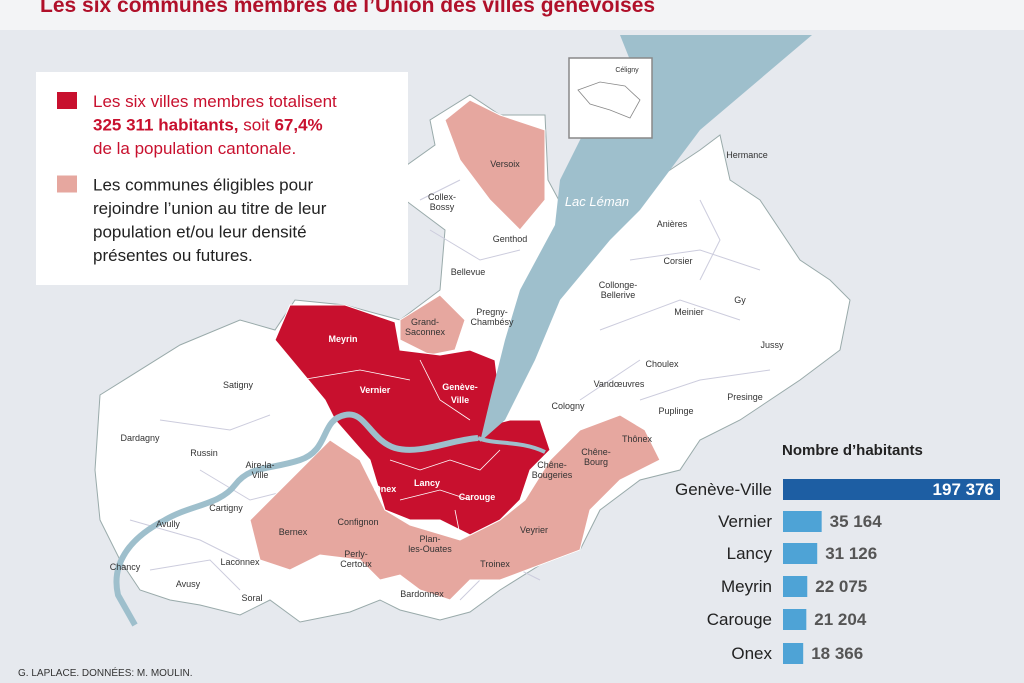  Describe the element at coordinates (552, 475) in the screenshot. I see `map-label-line: Bougeries` at that location.